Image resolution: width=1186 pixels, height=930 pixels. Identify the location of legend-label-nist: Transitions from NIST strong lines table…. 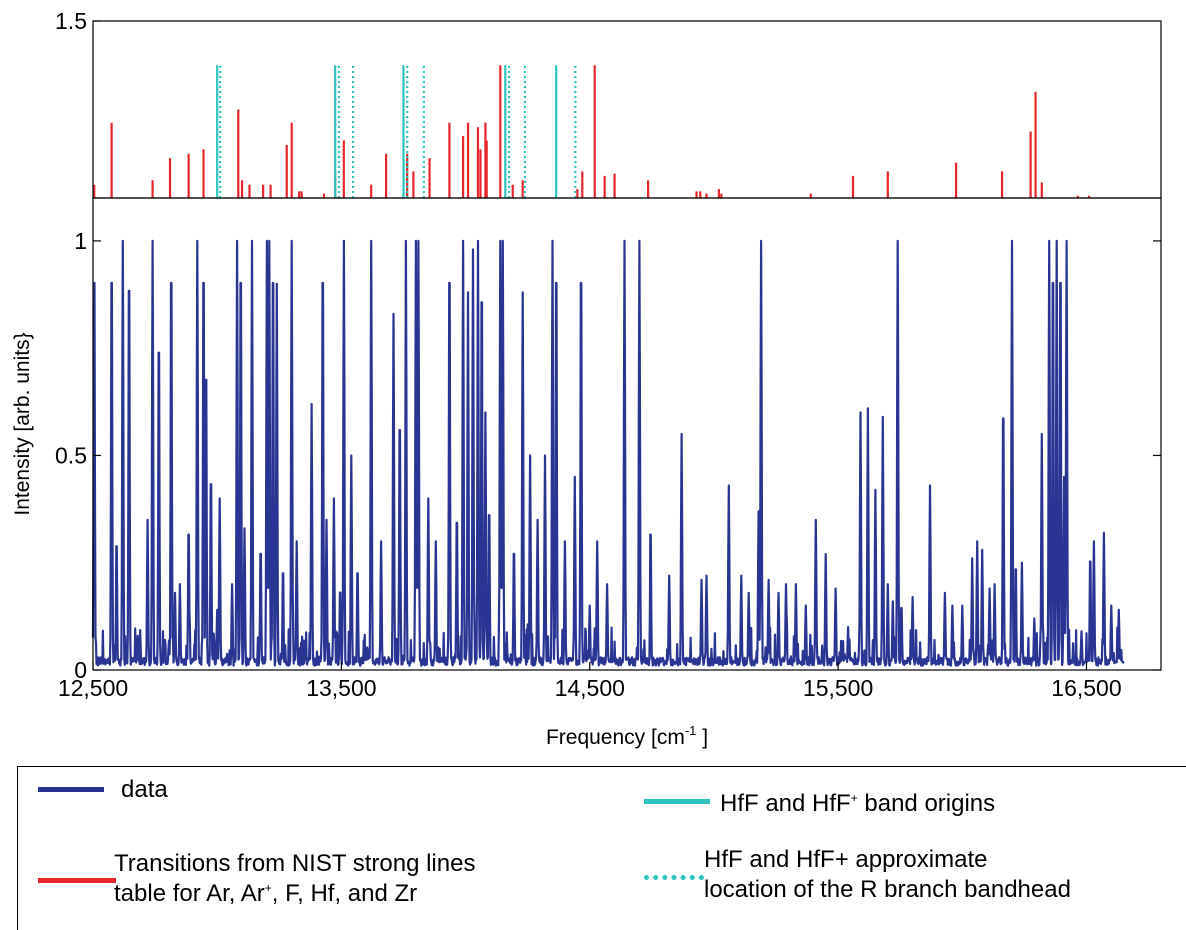
(294, 879).